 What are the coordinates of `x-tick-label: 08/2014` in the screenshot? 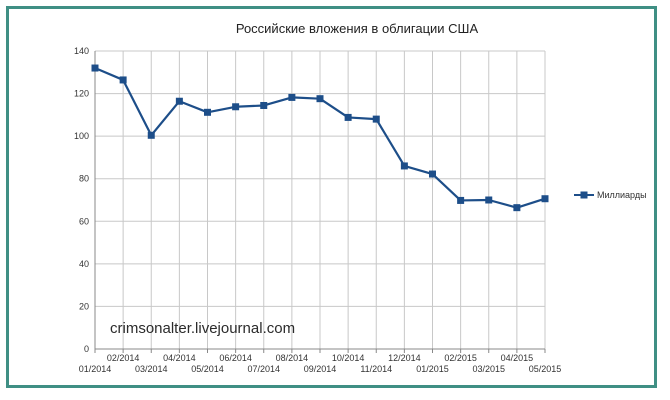 It's located at (292, 358).